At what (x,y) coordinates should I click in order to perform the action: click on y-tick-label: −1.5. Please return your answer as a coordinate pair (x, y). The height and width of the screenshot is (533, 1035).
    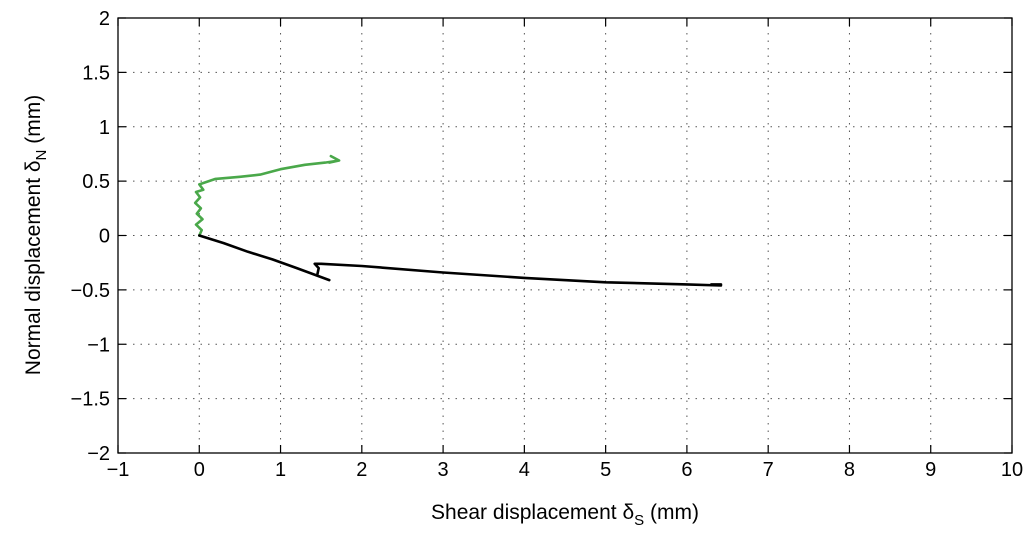
    Looking at the image, I should click on (90, 400).